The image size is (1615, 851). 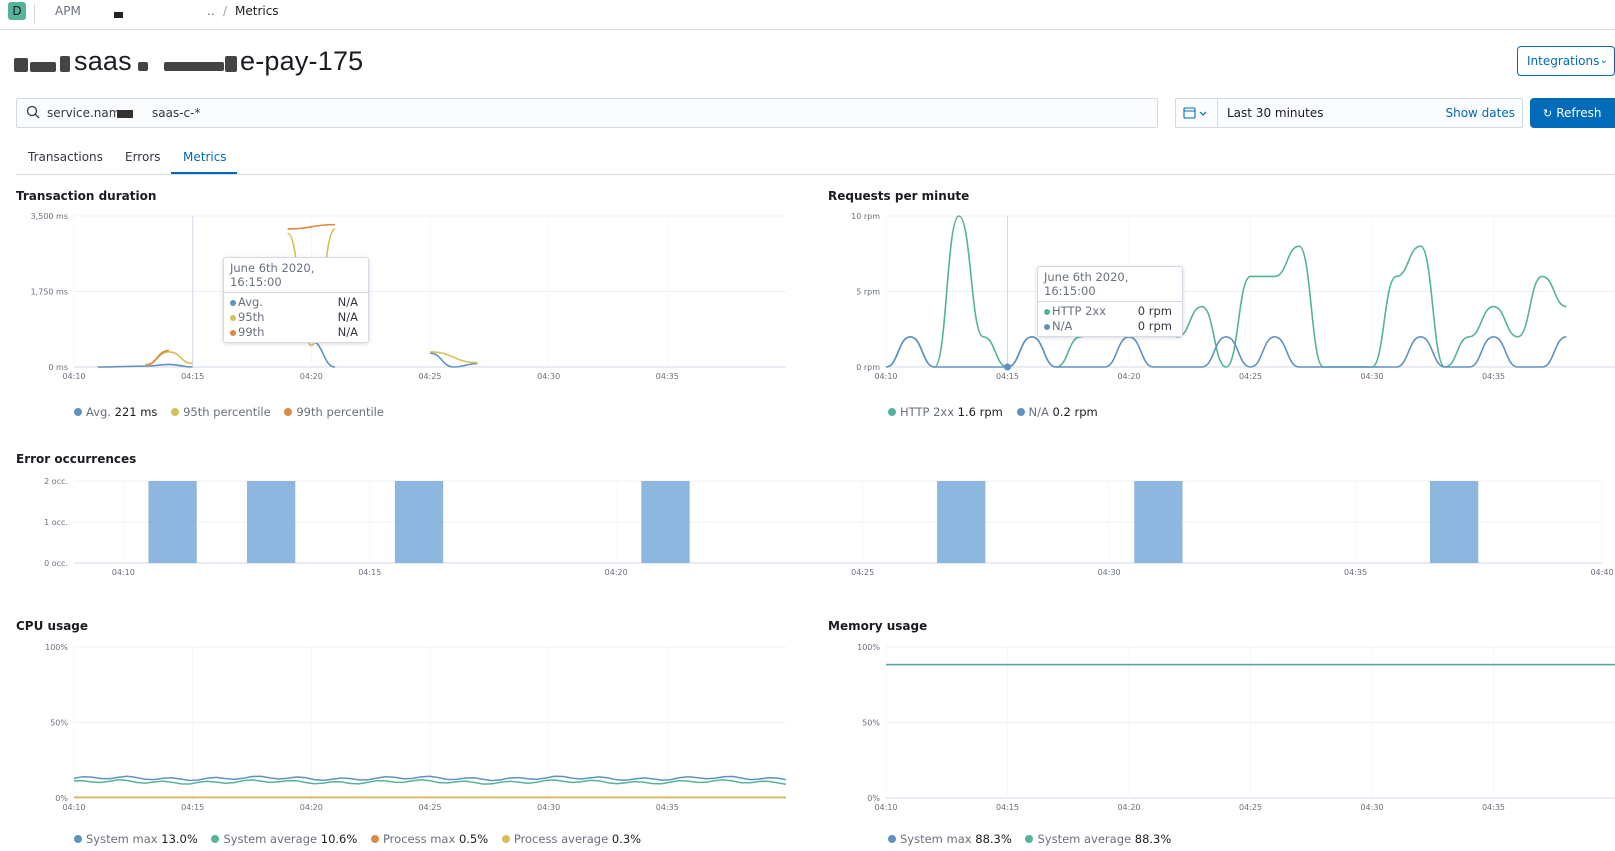 I want to click on tooltip-label: 95th, so click(x=251, y=317).